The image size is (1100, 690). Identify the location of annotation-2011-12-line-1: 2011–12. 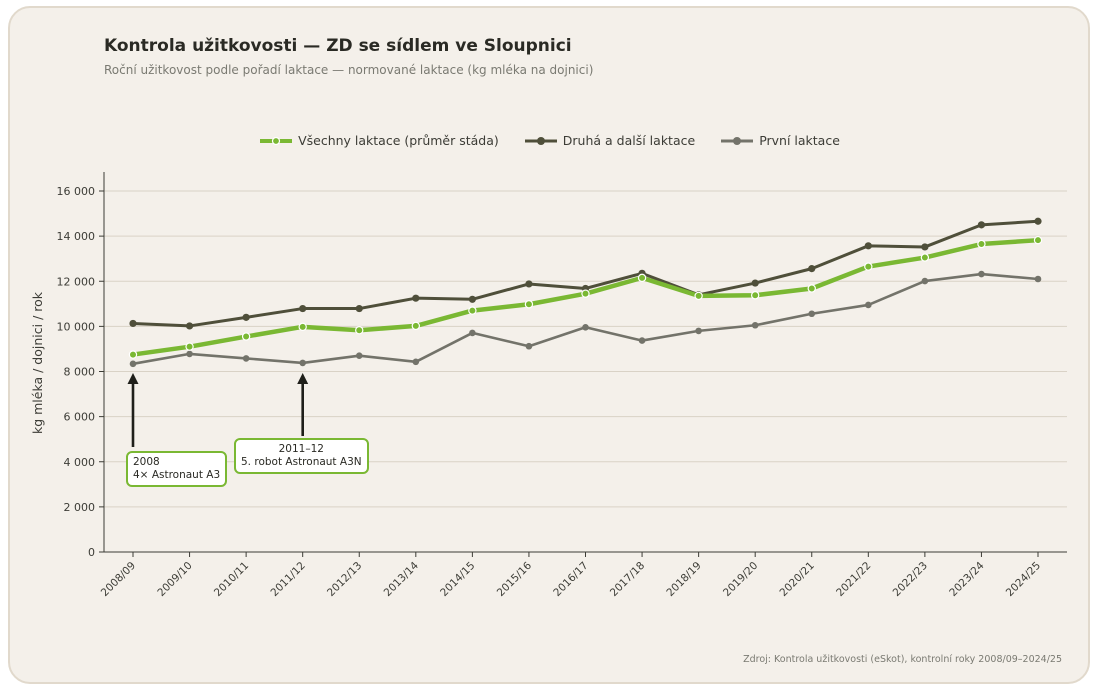
(301, 449).